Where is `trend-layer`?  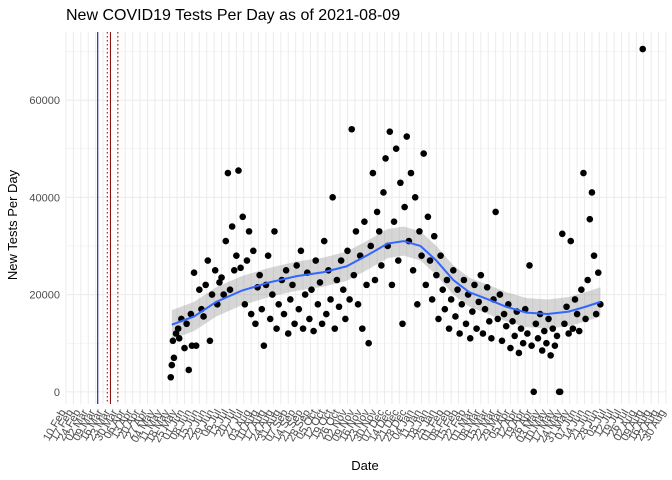
trend-layer is located at coordinates (386, 283).